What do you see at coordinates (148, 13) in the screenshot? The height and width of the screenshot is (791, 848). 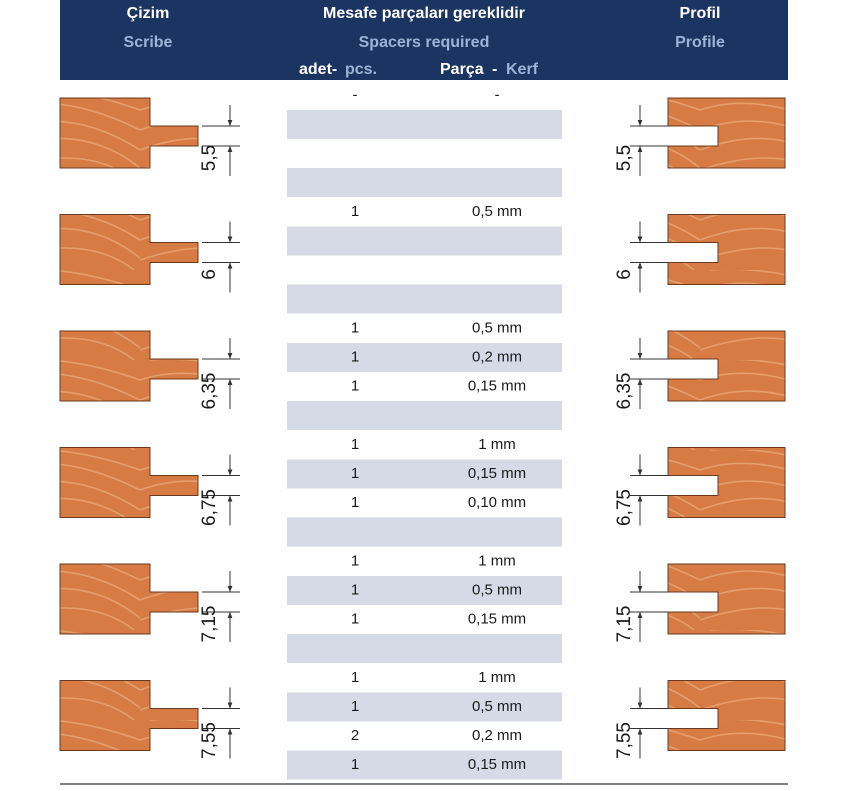 I see `header-text: Çizim` at bounding box center [148, 13].